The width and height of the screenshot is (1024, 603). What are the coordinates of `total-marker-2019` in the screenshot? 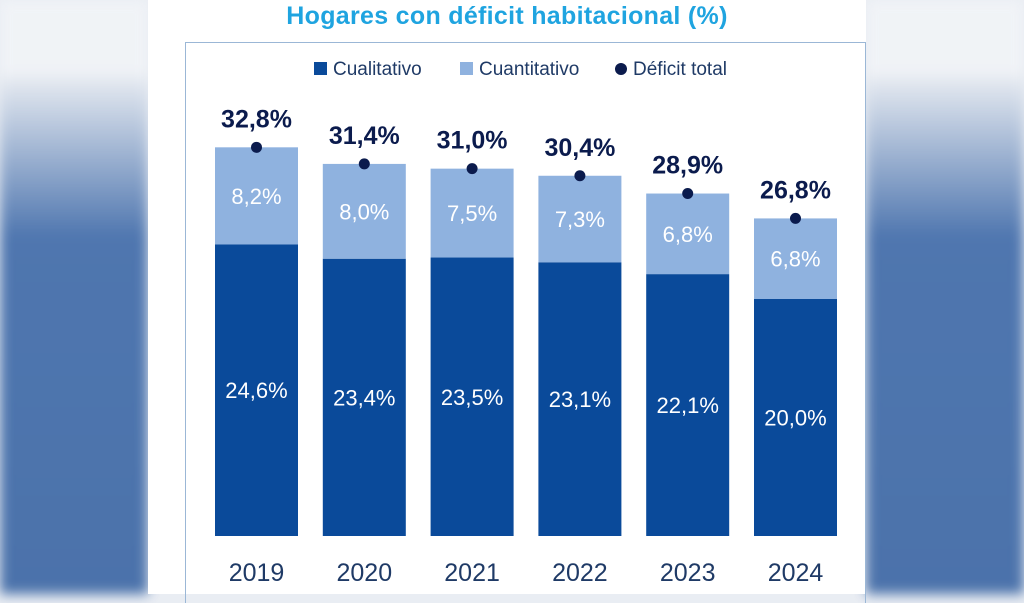 It's located at (256, 147).